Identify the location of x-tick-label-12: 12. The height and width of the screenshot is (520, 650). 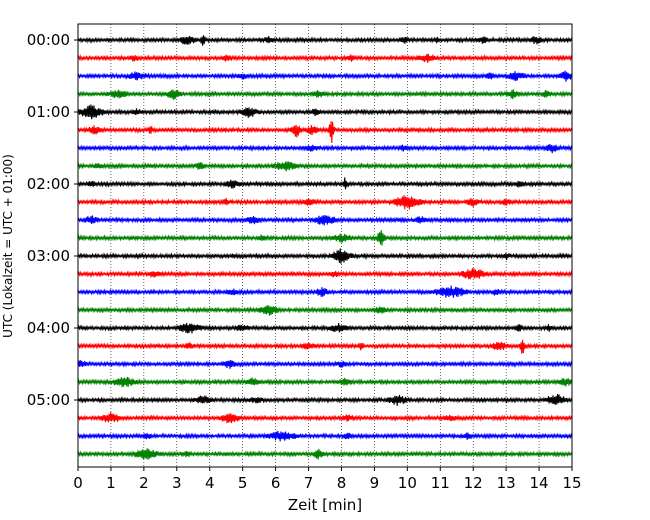
(473, 483).